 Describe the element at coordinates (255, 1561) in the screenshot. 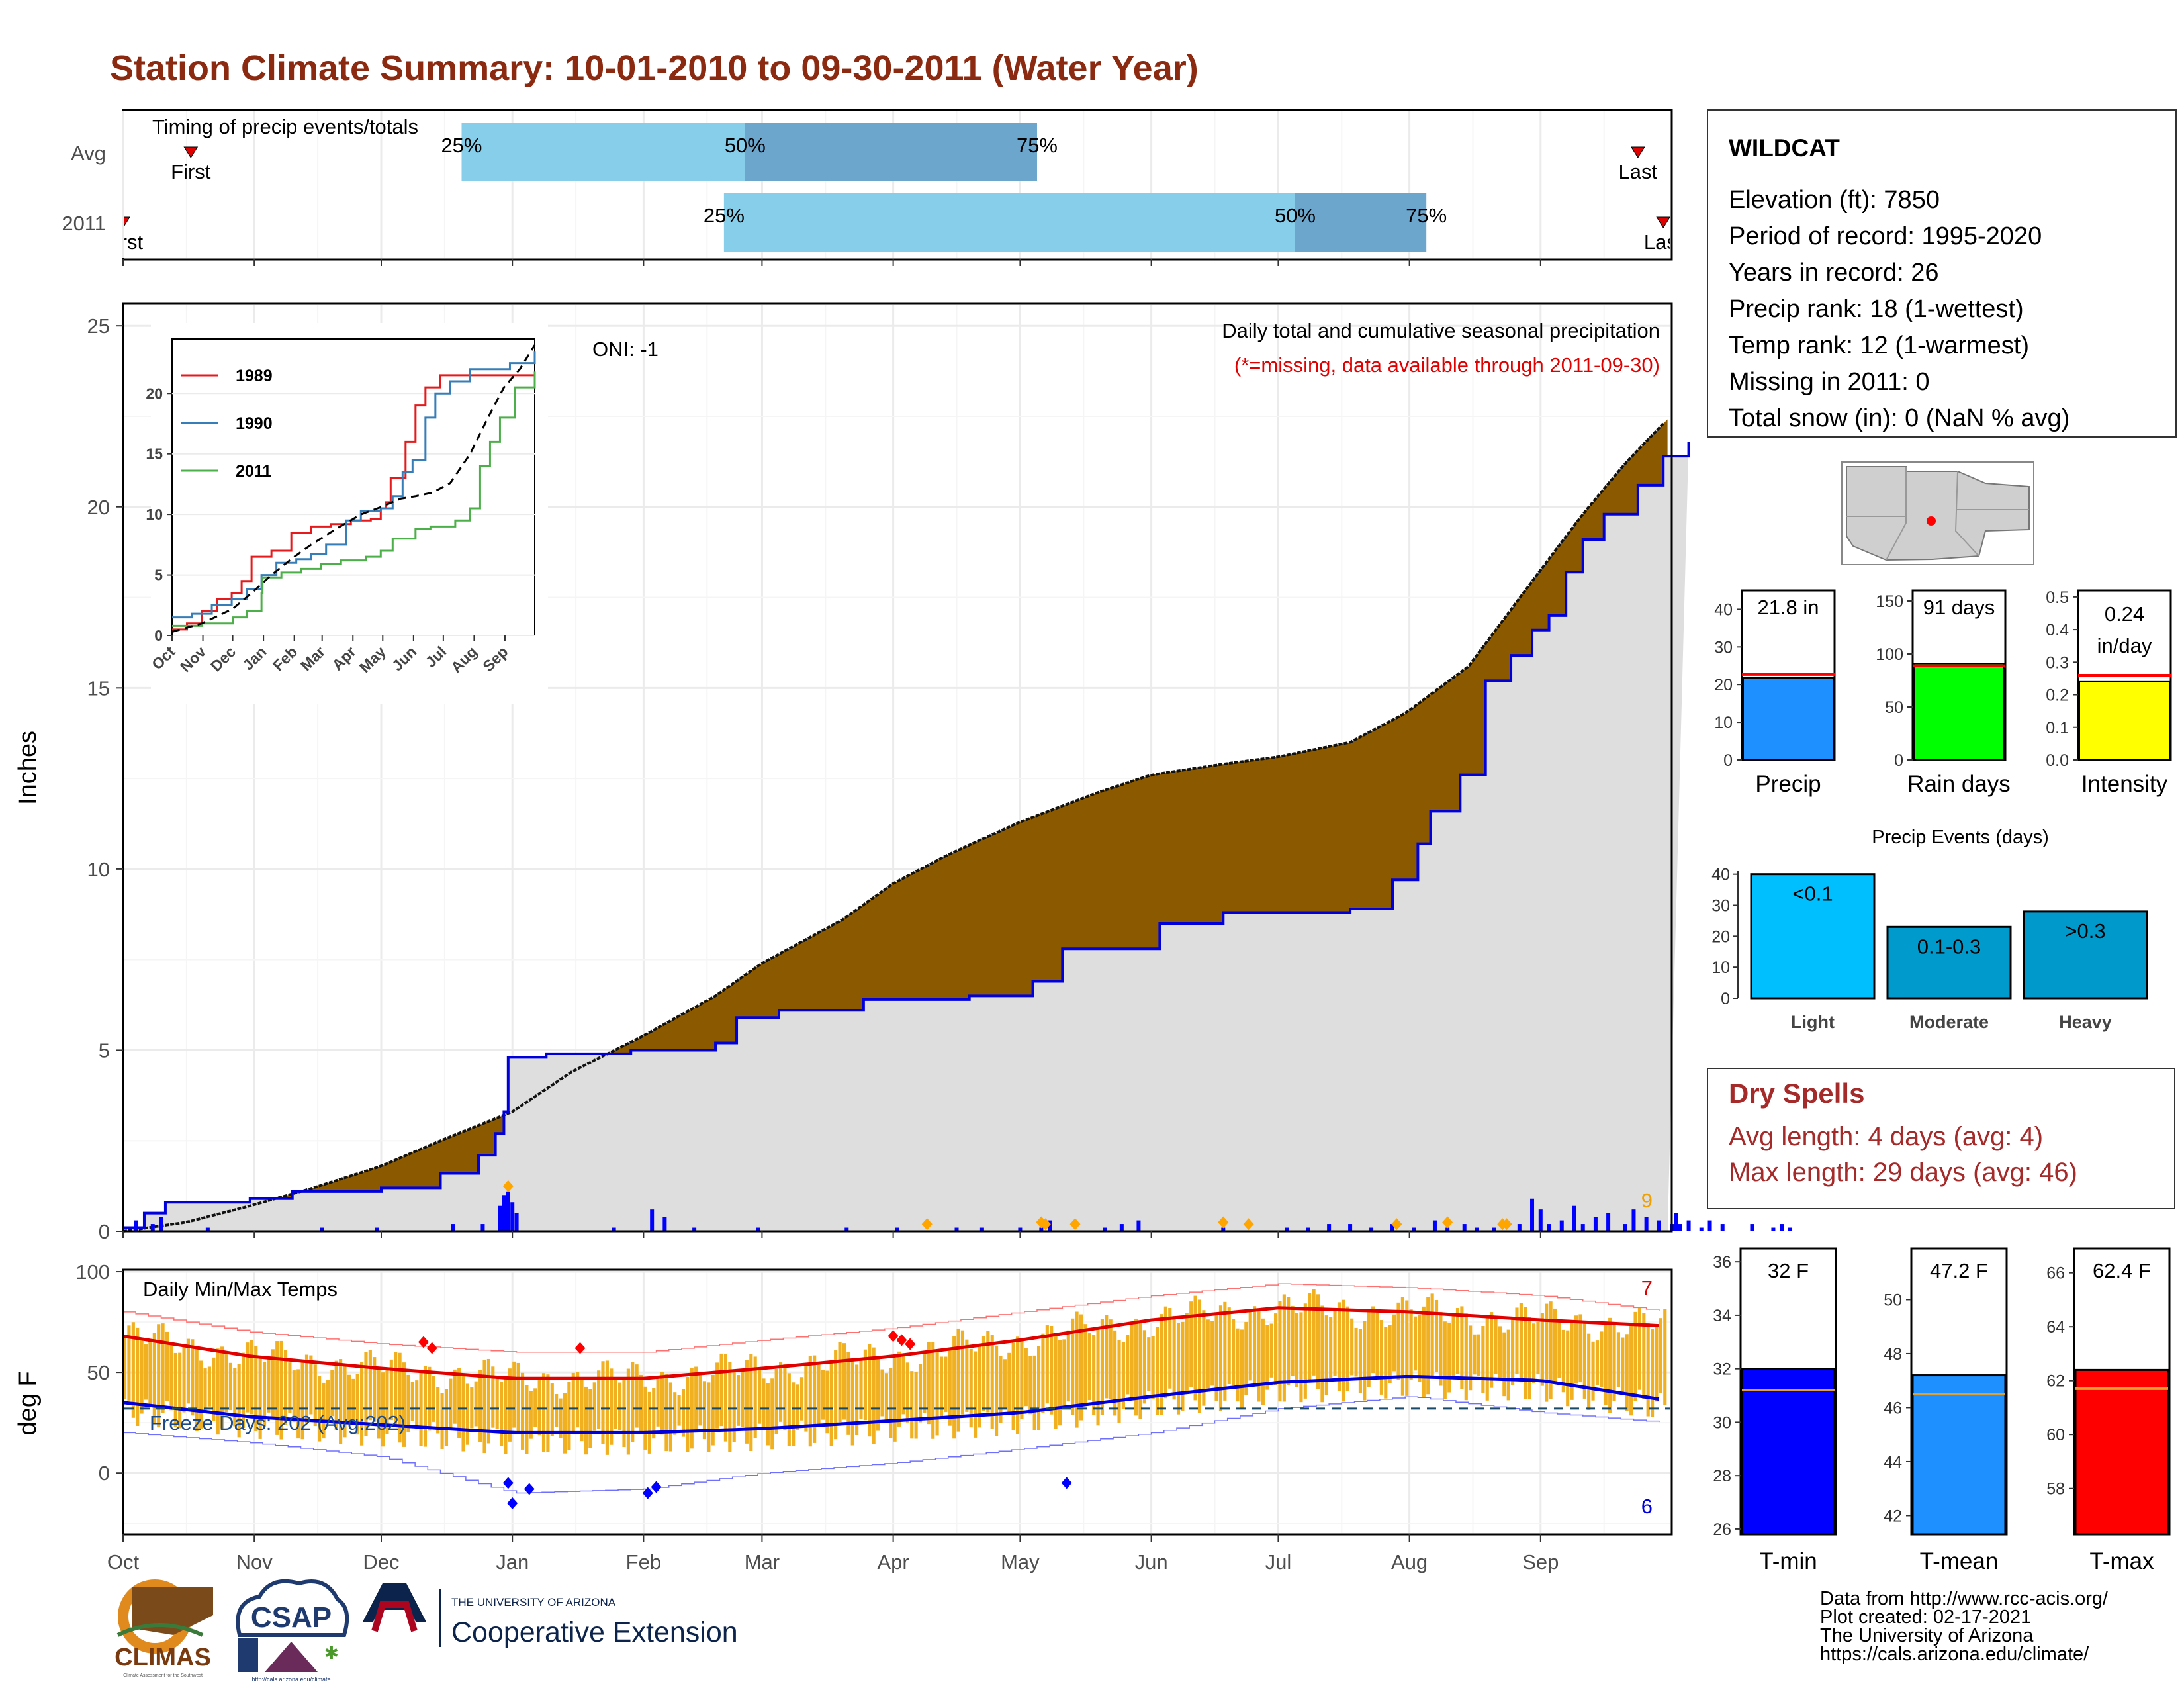

I see `month-tick-label: Nov` at that location.